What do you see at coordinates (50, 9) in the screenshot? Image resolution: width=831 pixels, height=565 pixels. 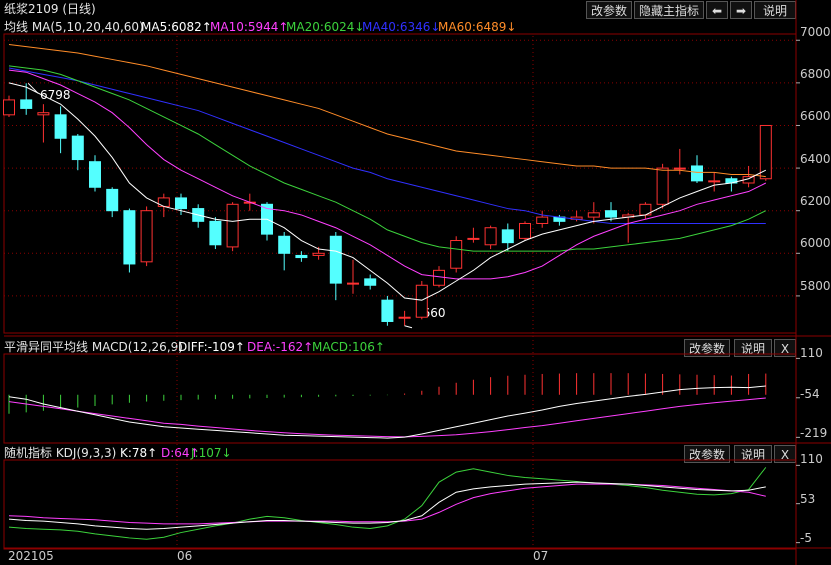 I see `chart-title: 纸浆2109 (日线)` at bounding box center [50, 9].